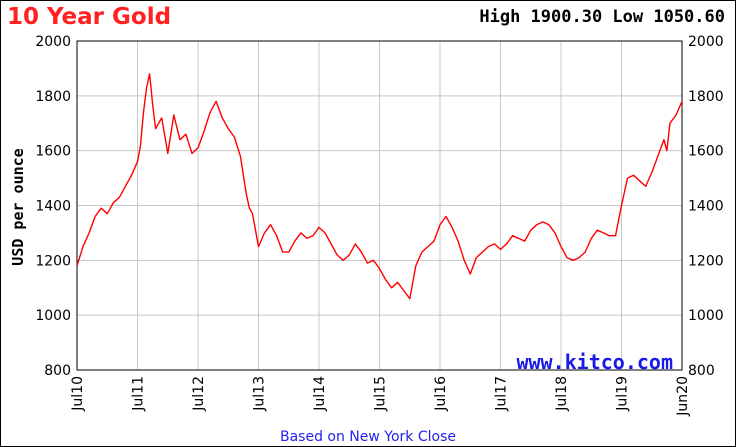  Describe the element at coordinates (89, 17) in the screenshot. I see `chart-title: 10 Year Gold` at that location.